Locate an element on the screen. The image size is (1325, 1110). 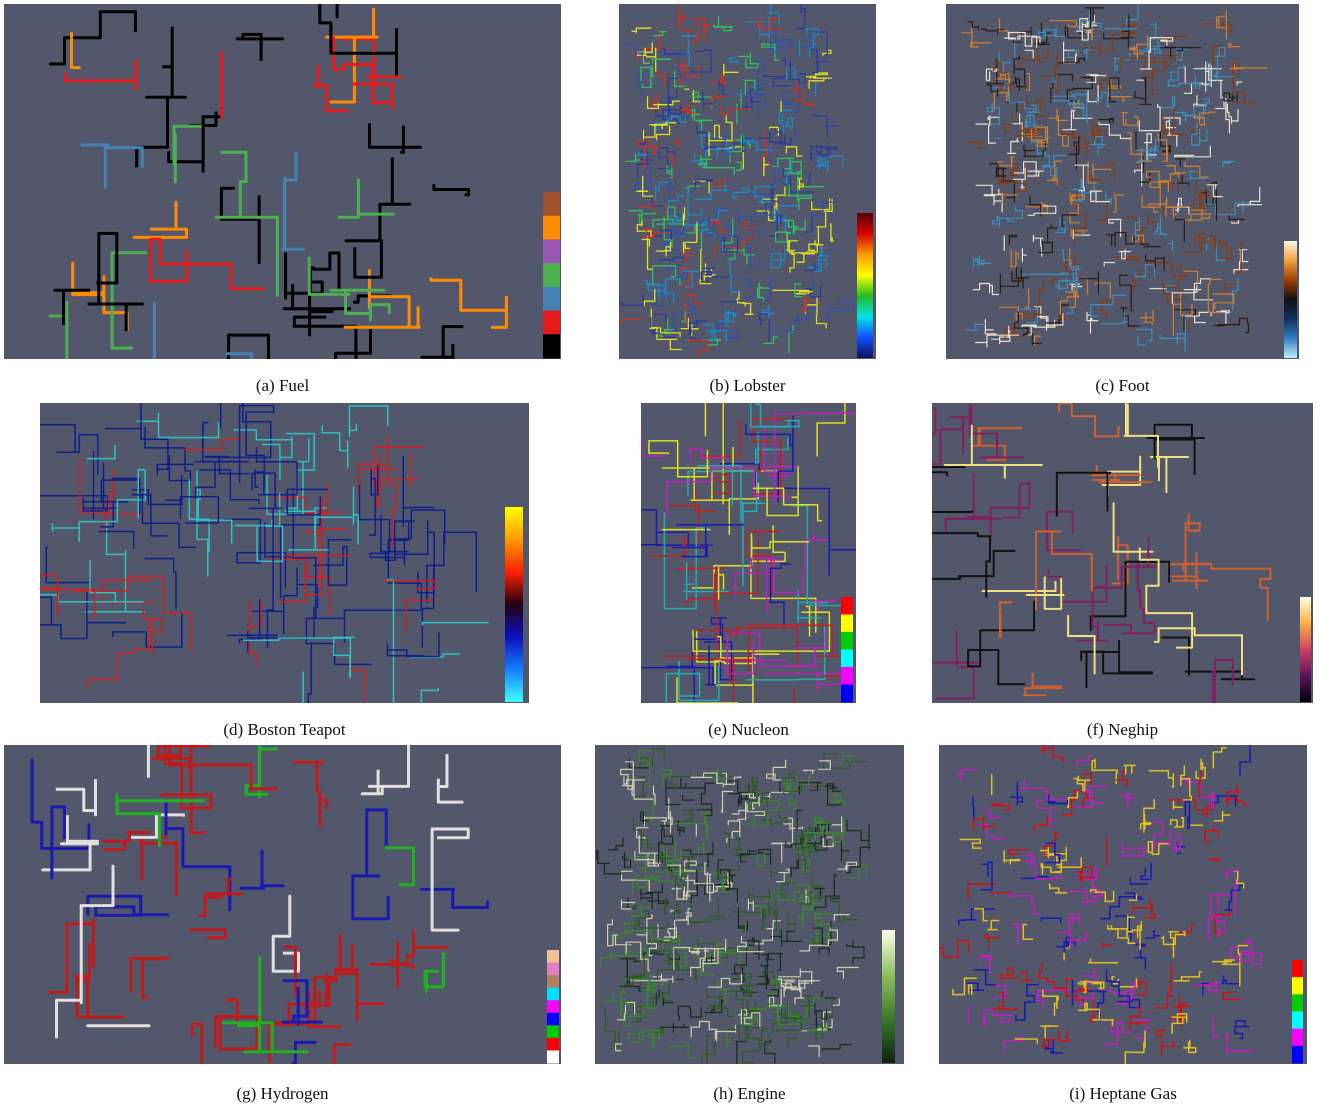
streamlines is located at coordinates (264, 553).